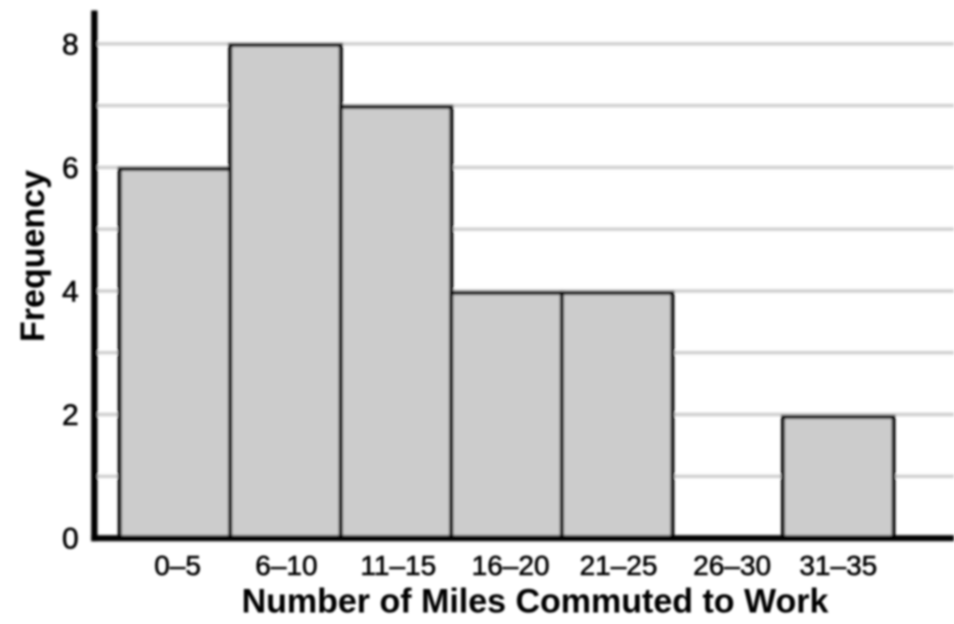 This screenshot has width=954, height=624. I want to click on svg-text: 0, so click(70, 539).